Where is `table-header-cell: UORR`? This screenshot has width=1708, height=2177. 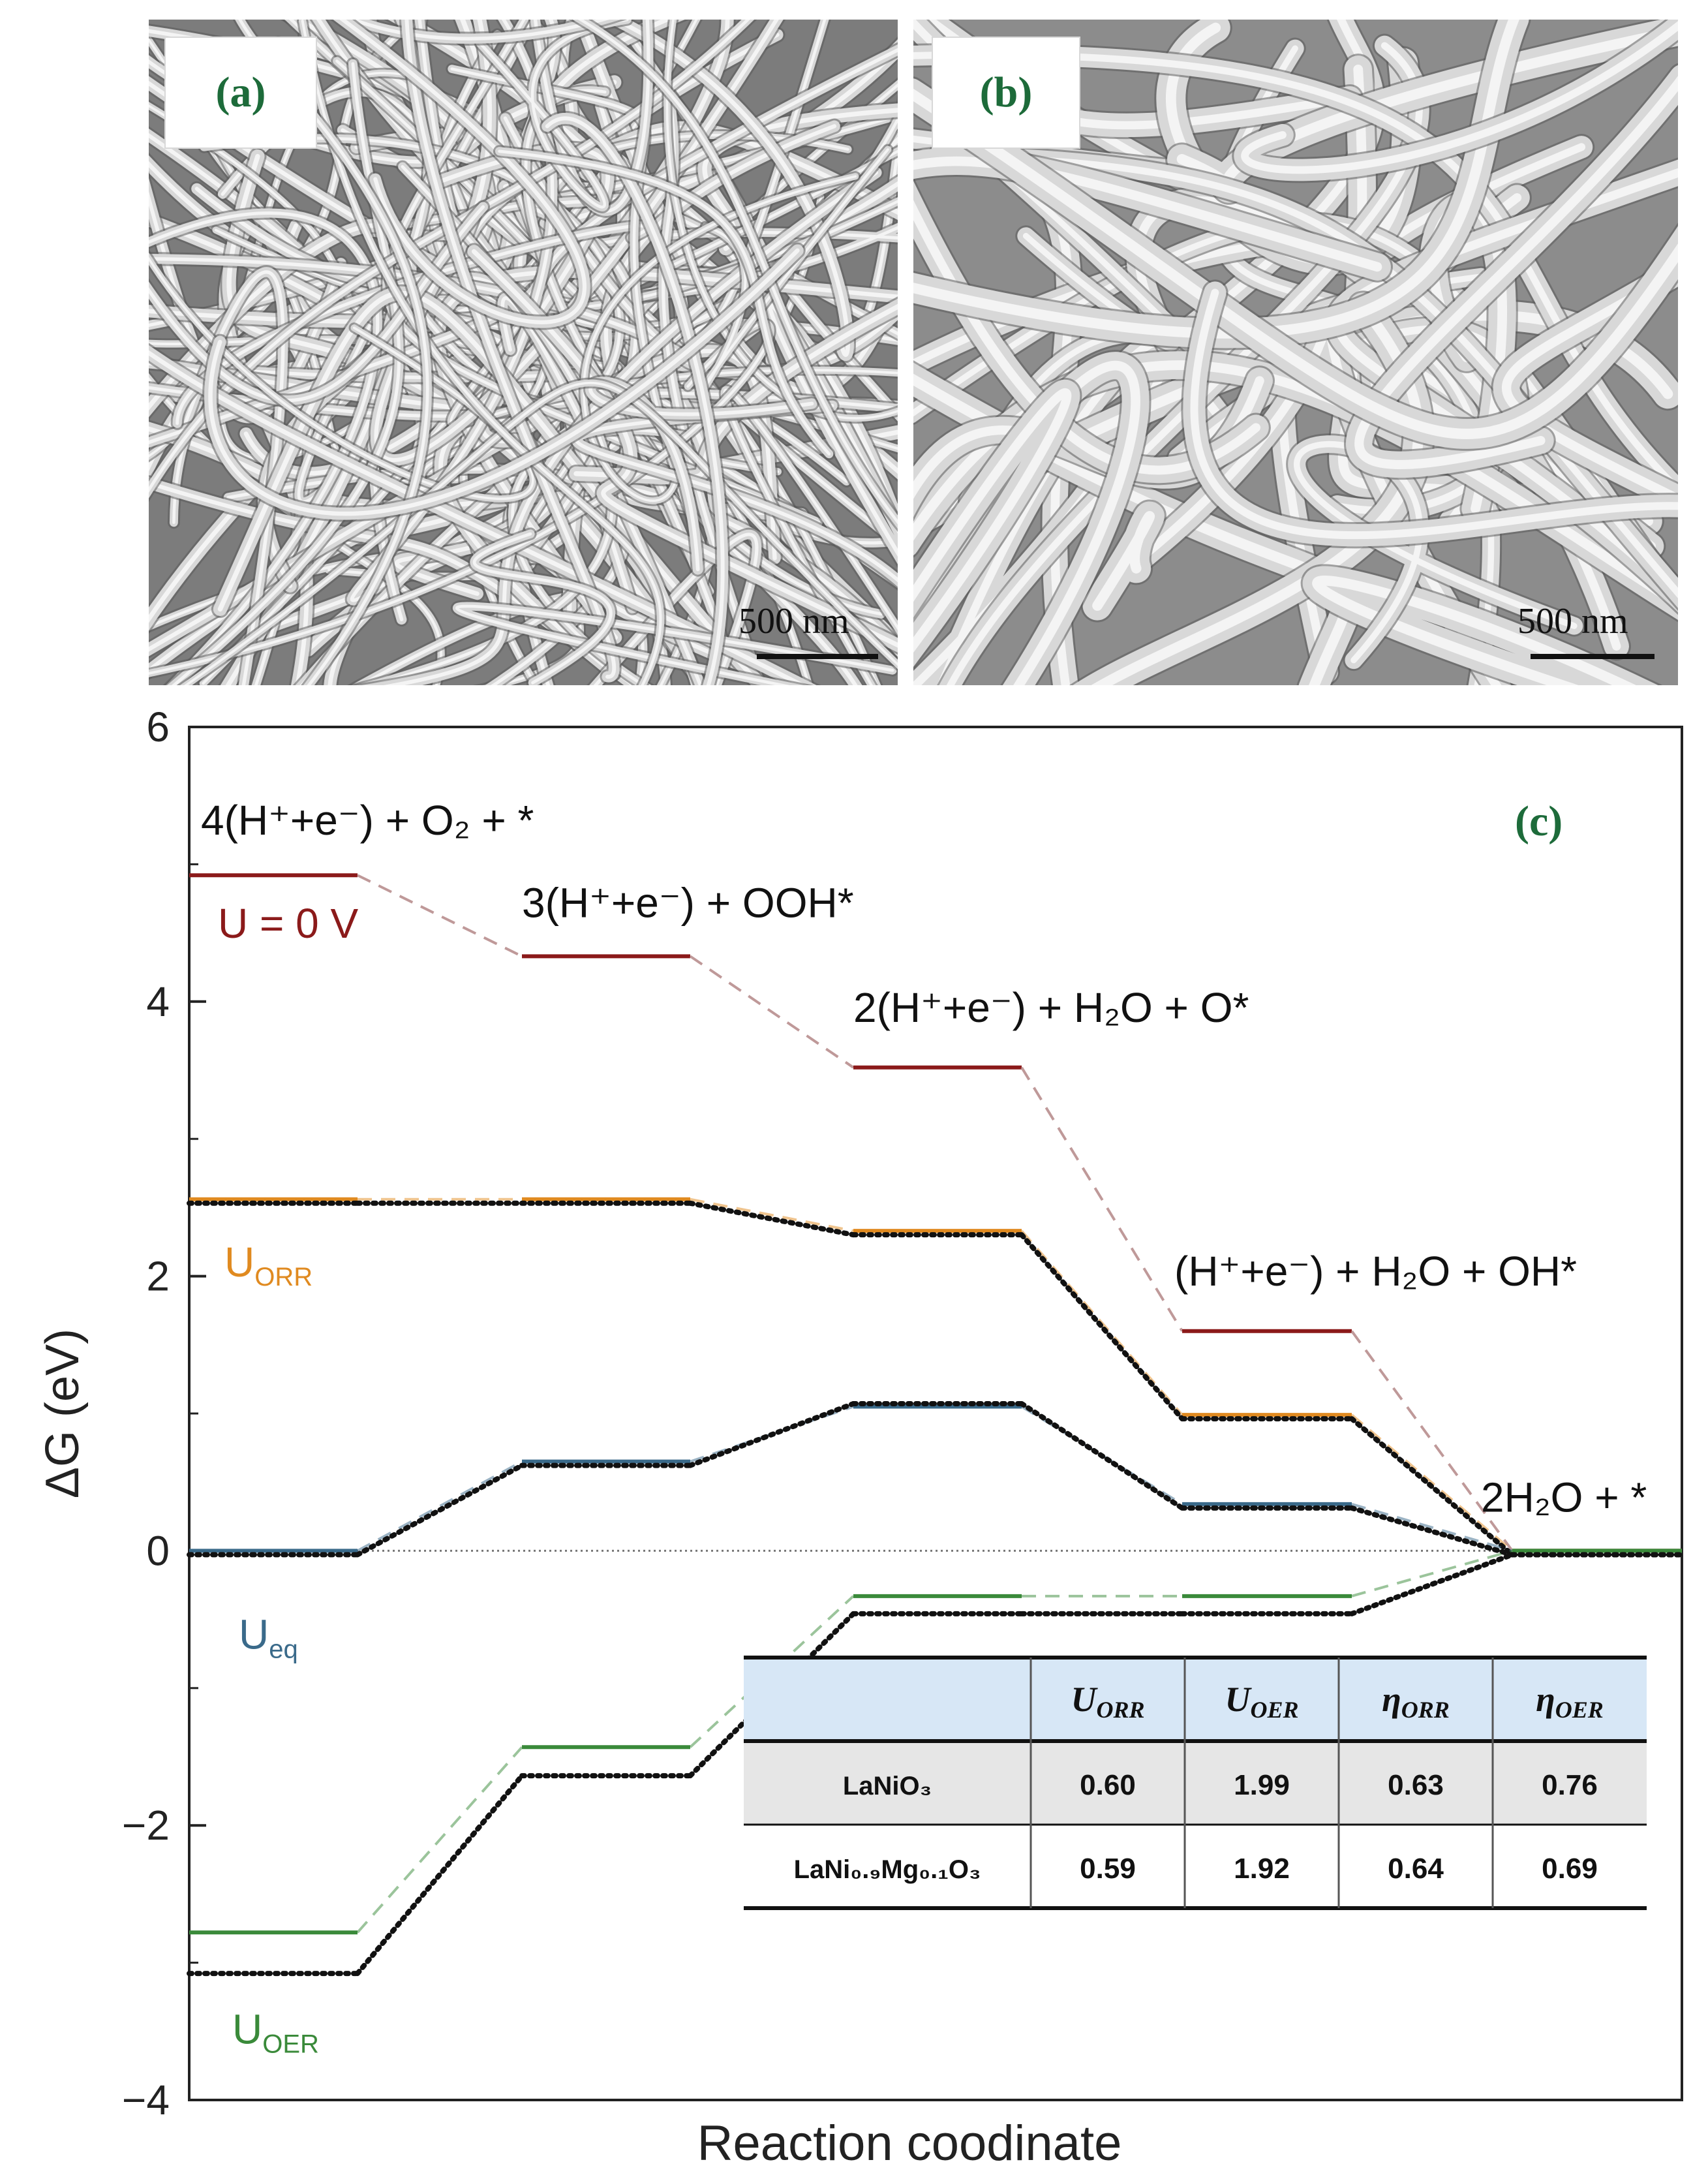 table-header-cell: UORR is located at coordinates (1107, 1702).